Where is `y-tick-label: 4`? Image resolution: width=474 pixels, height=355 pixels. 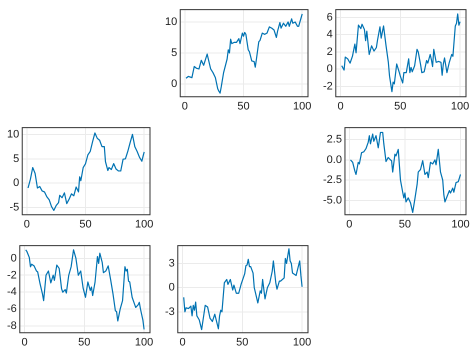
y-tick-label: 4 is located at coordinates (329, 34).